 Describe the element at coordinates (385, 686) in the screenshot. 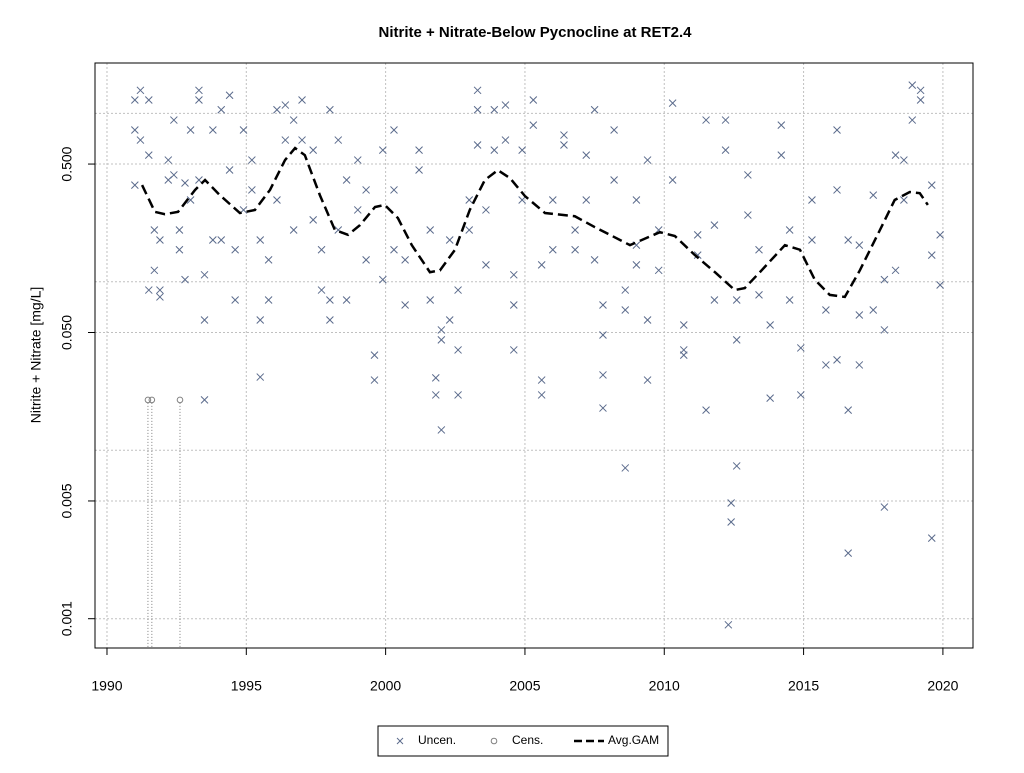

I see `x-tick-label: 2000` at that location.